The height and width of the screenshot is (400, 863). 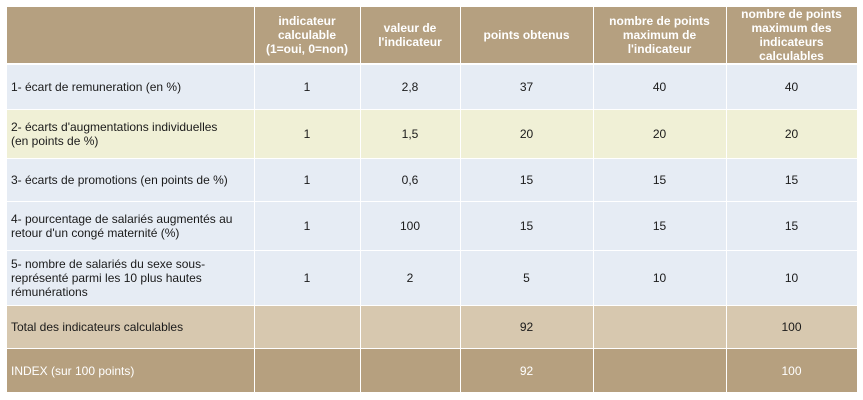 What do you see at coordinates (410, 134) in the screenshot?
I see `cell-value: 1,5` at bounding box center [410, 134].